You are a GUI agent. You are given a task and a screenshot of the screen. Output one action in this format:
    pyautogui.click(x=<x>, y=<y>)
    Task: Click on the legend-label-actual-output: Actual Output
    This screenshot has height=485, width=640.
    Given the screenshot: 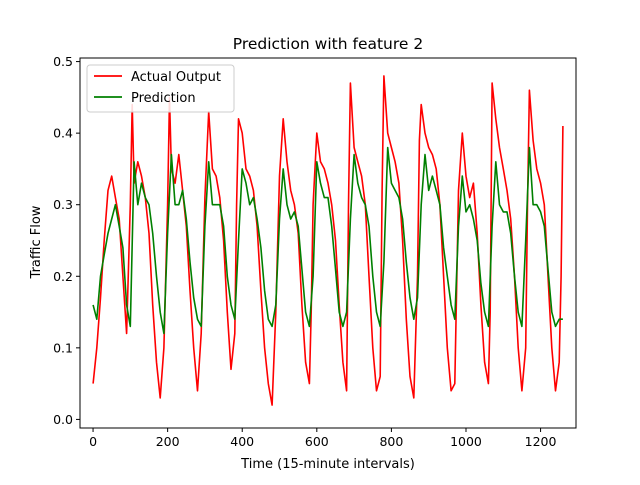 What is the action you would take?
    pyautogui.click(x=176, y=77)
    